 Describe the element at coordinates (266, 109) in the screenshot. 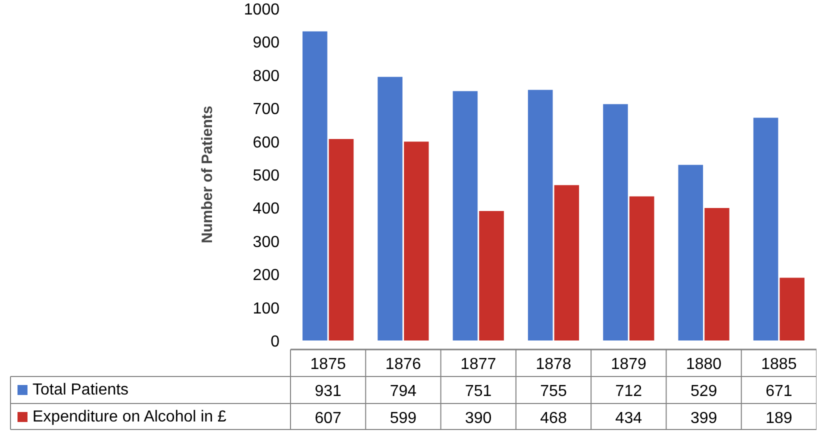

I see `y-tick-label: 700` at that location.